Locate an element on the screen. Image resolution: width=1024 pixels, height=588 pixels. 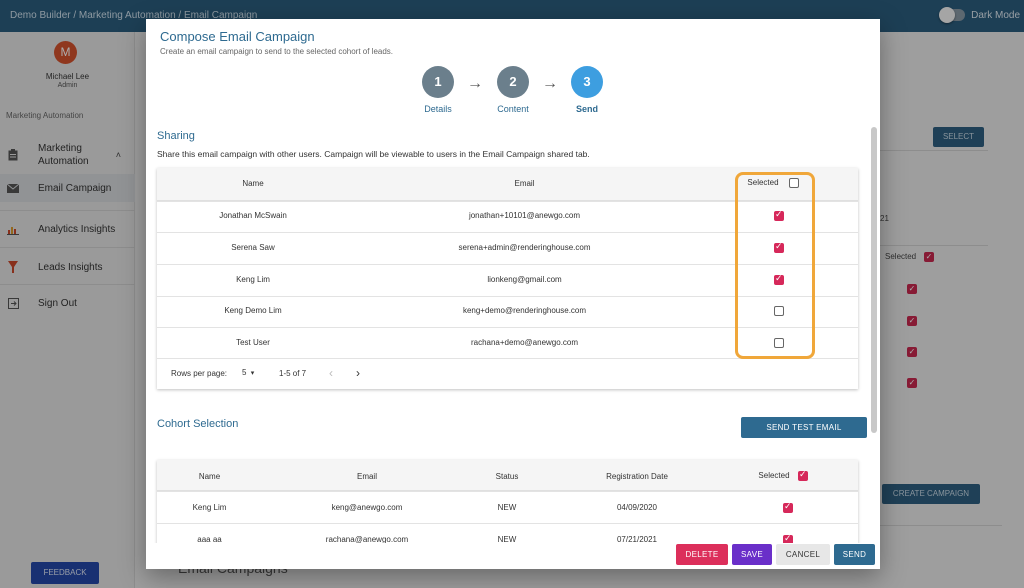
step-label: Send is located at coordinates (586, 109).